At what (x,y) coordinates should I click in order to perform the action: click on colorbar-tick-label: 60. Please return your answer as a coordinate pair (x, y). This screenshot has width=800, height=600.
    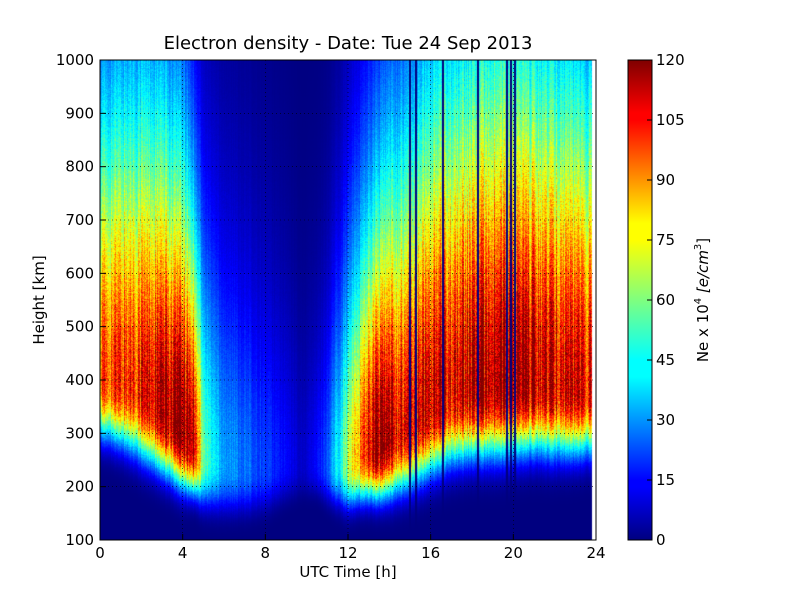
    Looking at the image, I should click on (665, 300).